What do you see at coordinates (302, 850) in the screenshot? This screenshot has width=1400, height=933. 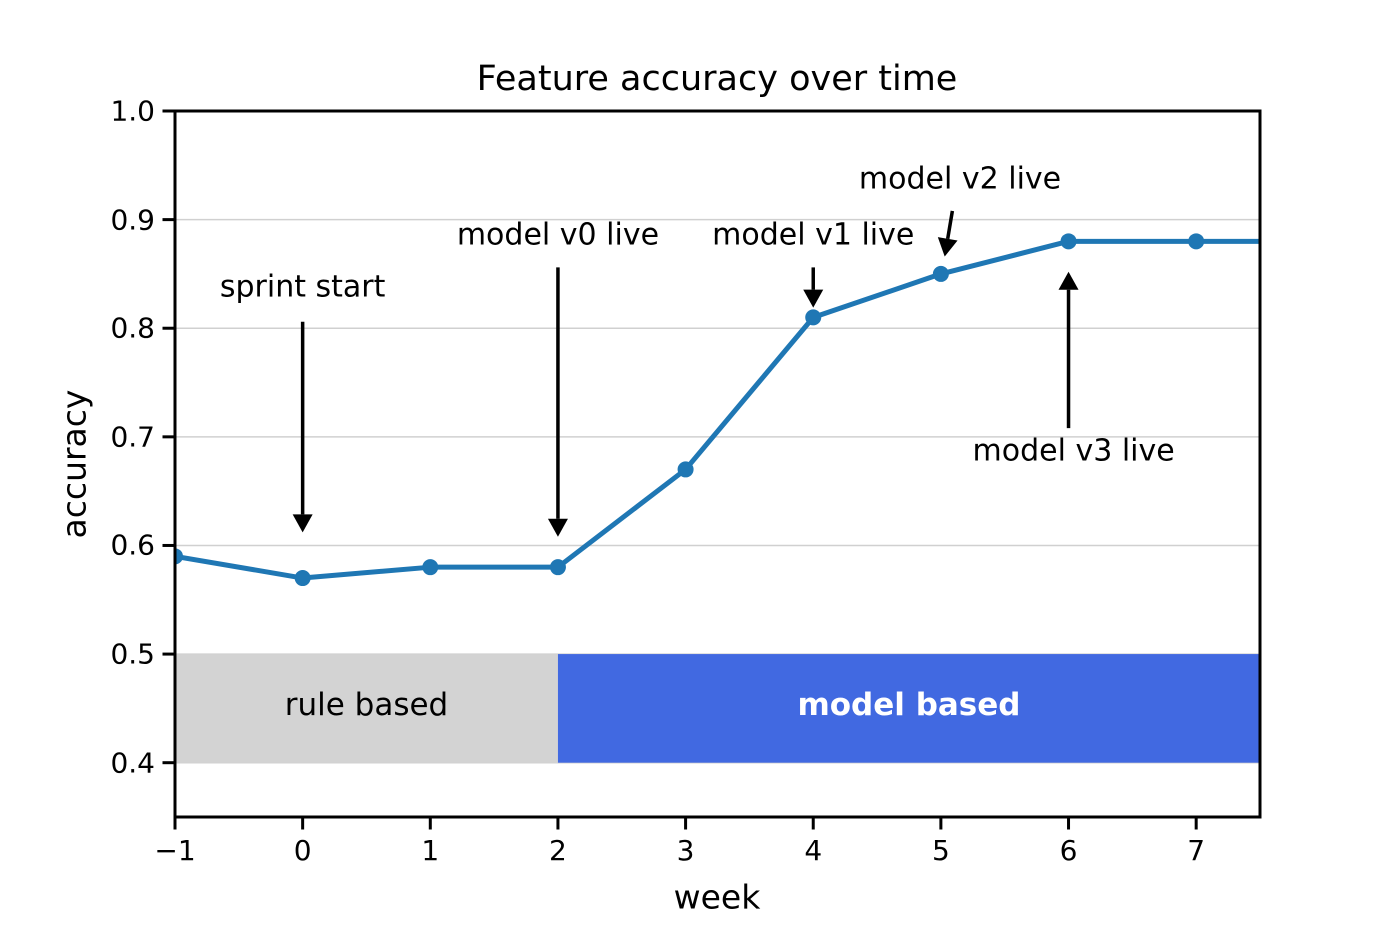 I see `x-tick-label: 0` at bounding box center [302, 850].